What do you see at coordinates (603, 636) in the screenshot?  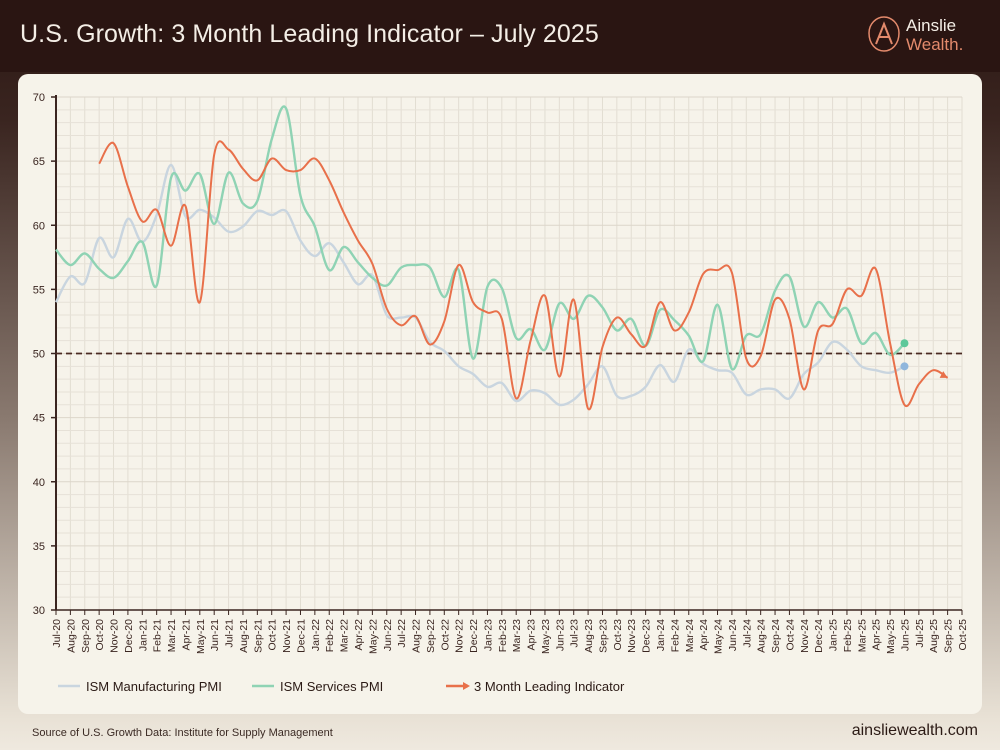 I see `x-tick-label: Sep-23` at bounding box center [603, 636].